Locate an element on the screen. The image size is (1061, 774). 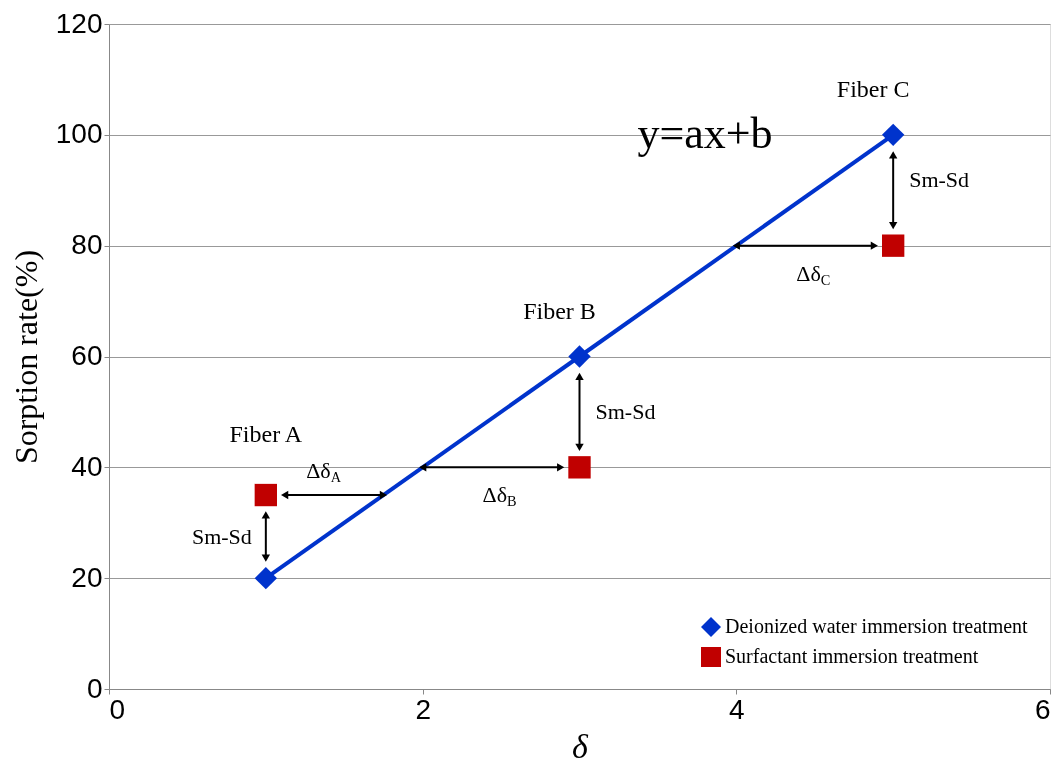
y-tick-label: 60 is located at coordinates (87, 355).